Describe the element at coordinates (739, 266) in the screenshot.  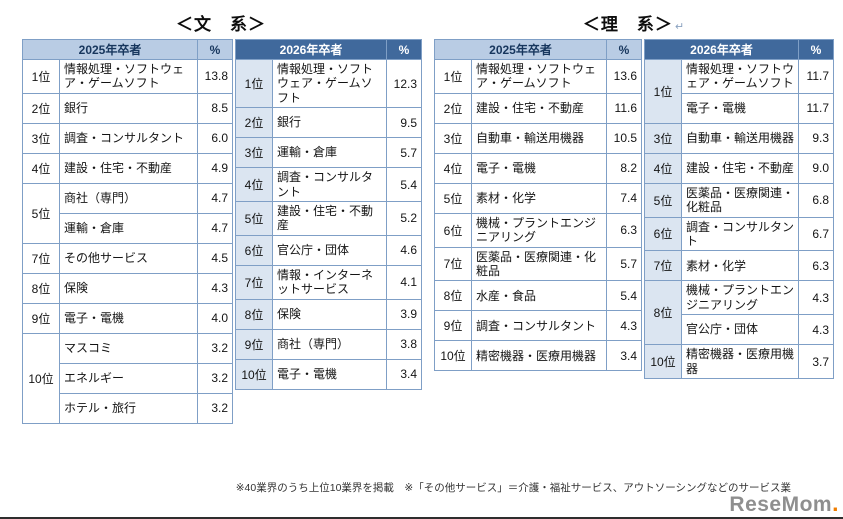
I see `table-row: 7位 素材・化学 6.3` at that location.